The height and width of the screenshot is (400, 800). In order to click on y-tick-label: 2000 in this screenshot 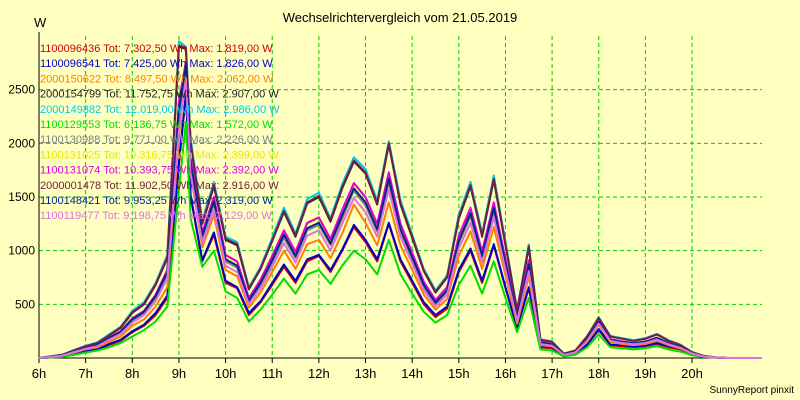, I will do `click(21, 143)`.